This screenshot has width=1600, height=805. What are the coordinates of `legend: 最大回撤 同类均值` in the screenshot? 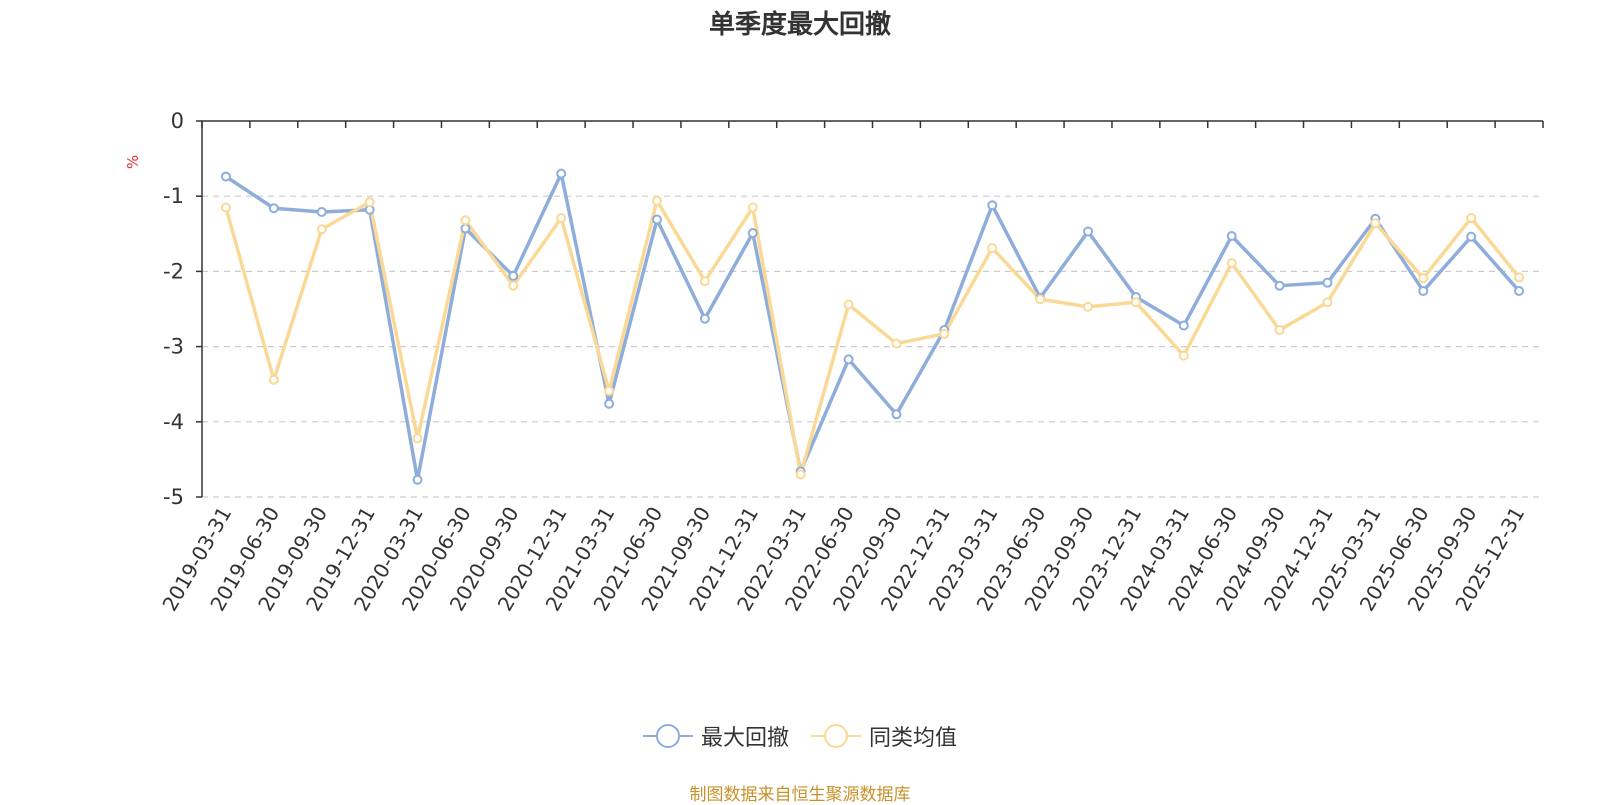 It's located at (811, 736).